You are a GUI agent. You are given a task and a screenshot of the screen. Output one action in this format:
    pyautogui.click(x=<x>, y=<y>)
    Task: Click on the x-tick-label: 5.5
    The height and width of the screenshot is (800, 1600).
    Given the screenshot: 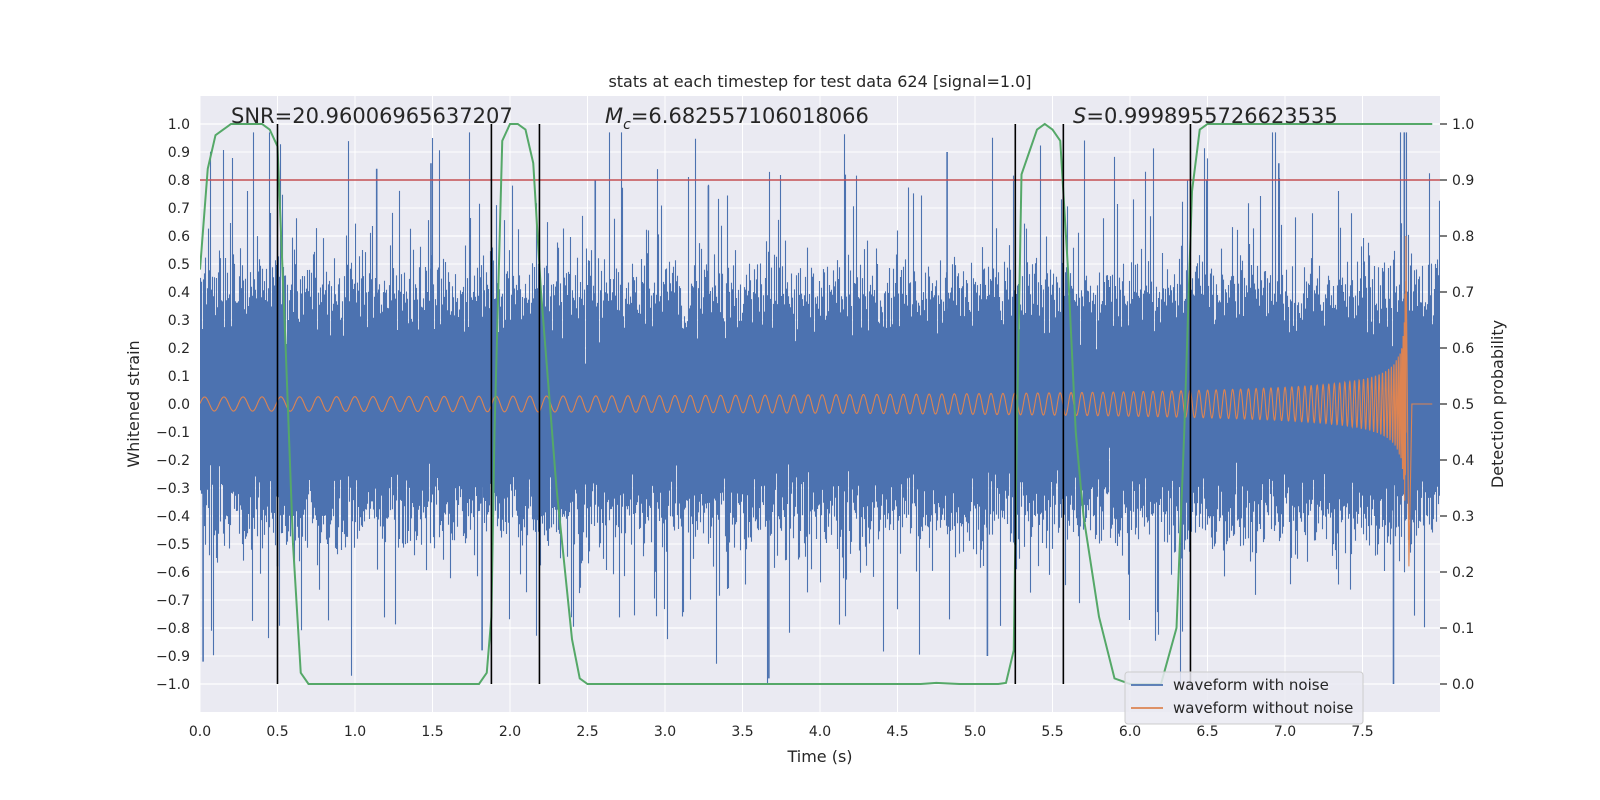 What is the action you would take?
    pyautogui.click(x=1052, y=732)
    